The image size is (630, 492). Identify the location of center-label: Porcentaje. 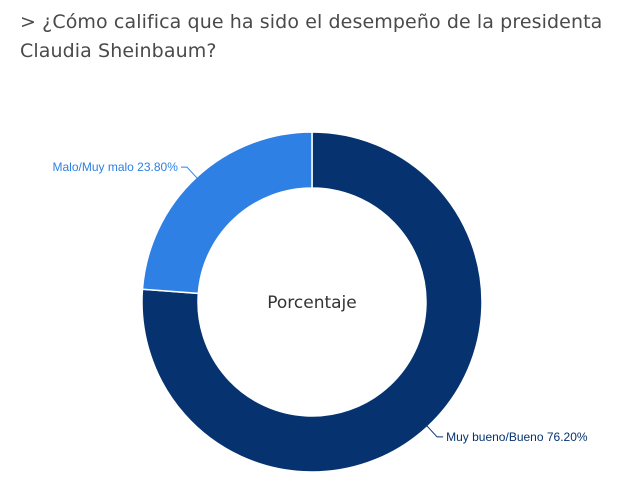
(312, 303).